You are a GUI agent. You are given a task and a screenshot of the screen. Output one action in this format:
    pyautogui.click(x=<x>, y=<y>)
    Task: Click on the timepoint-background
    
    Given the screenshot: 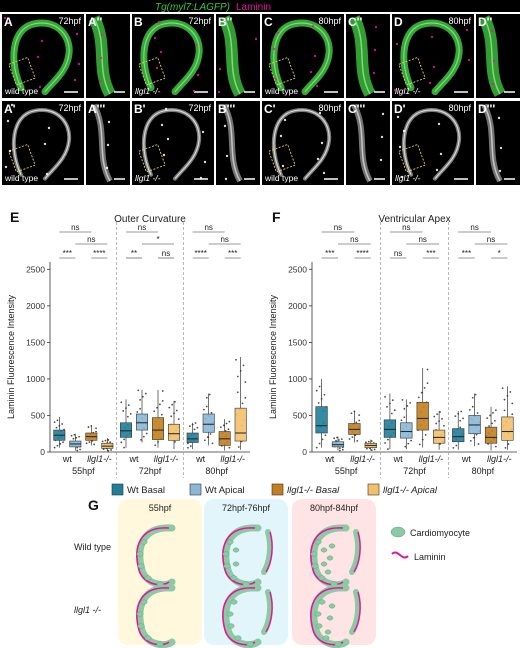 What is the action you would take?
    pyautogui.click(x=246, y=572)
    